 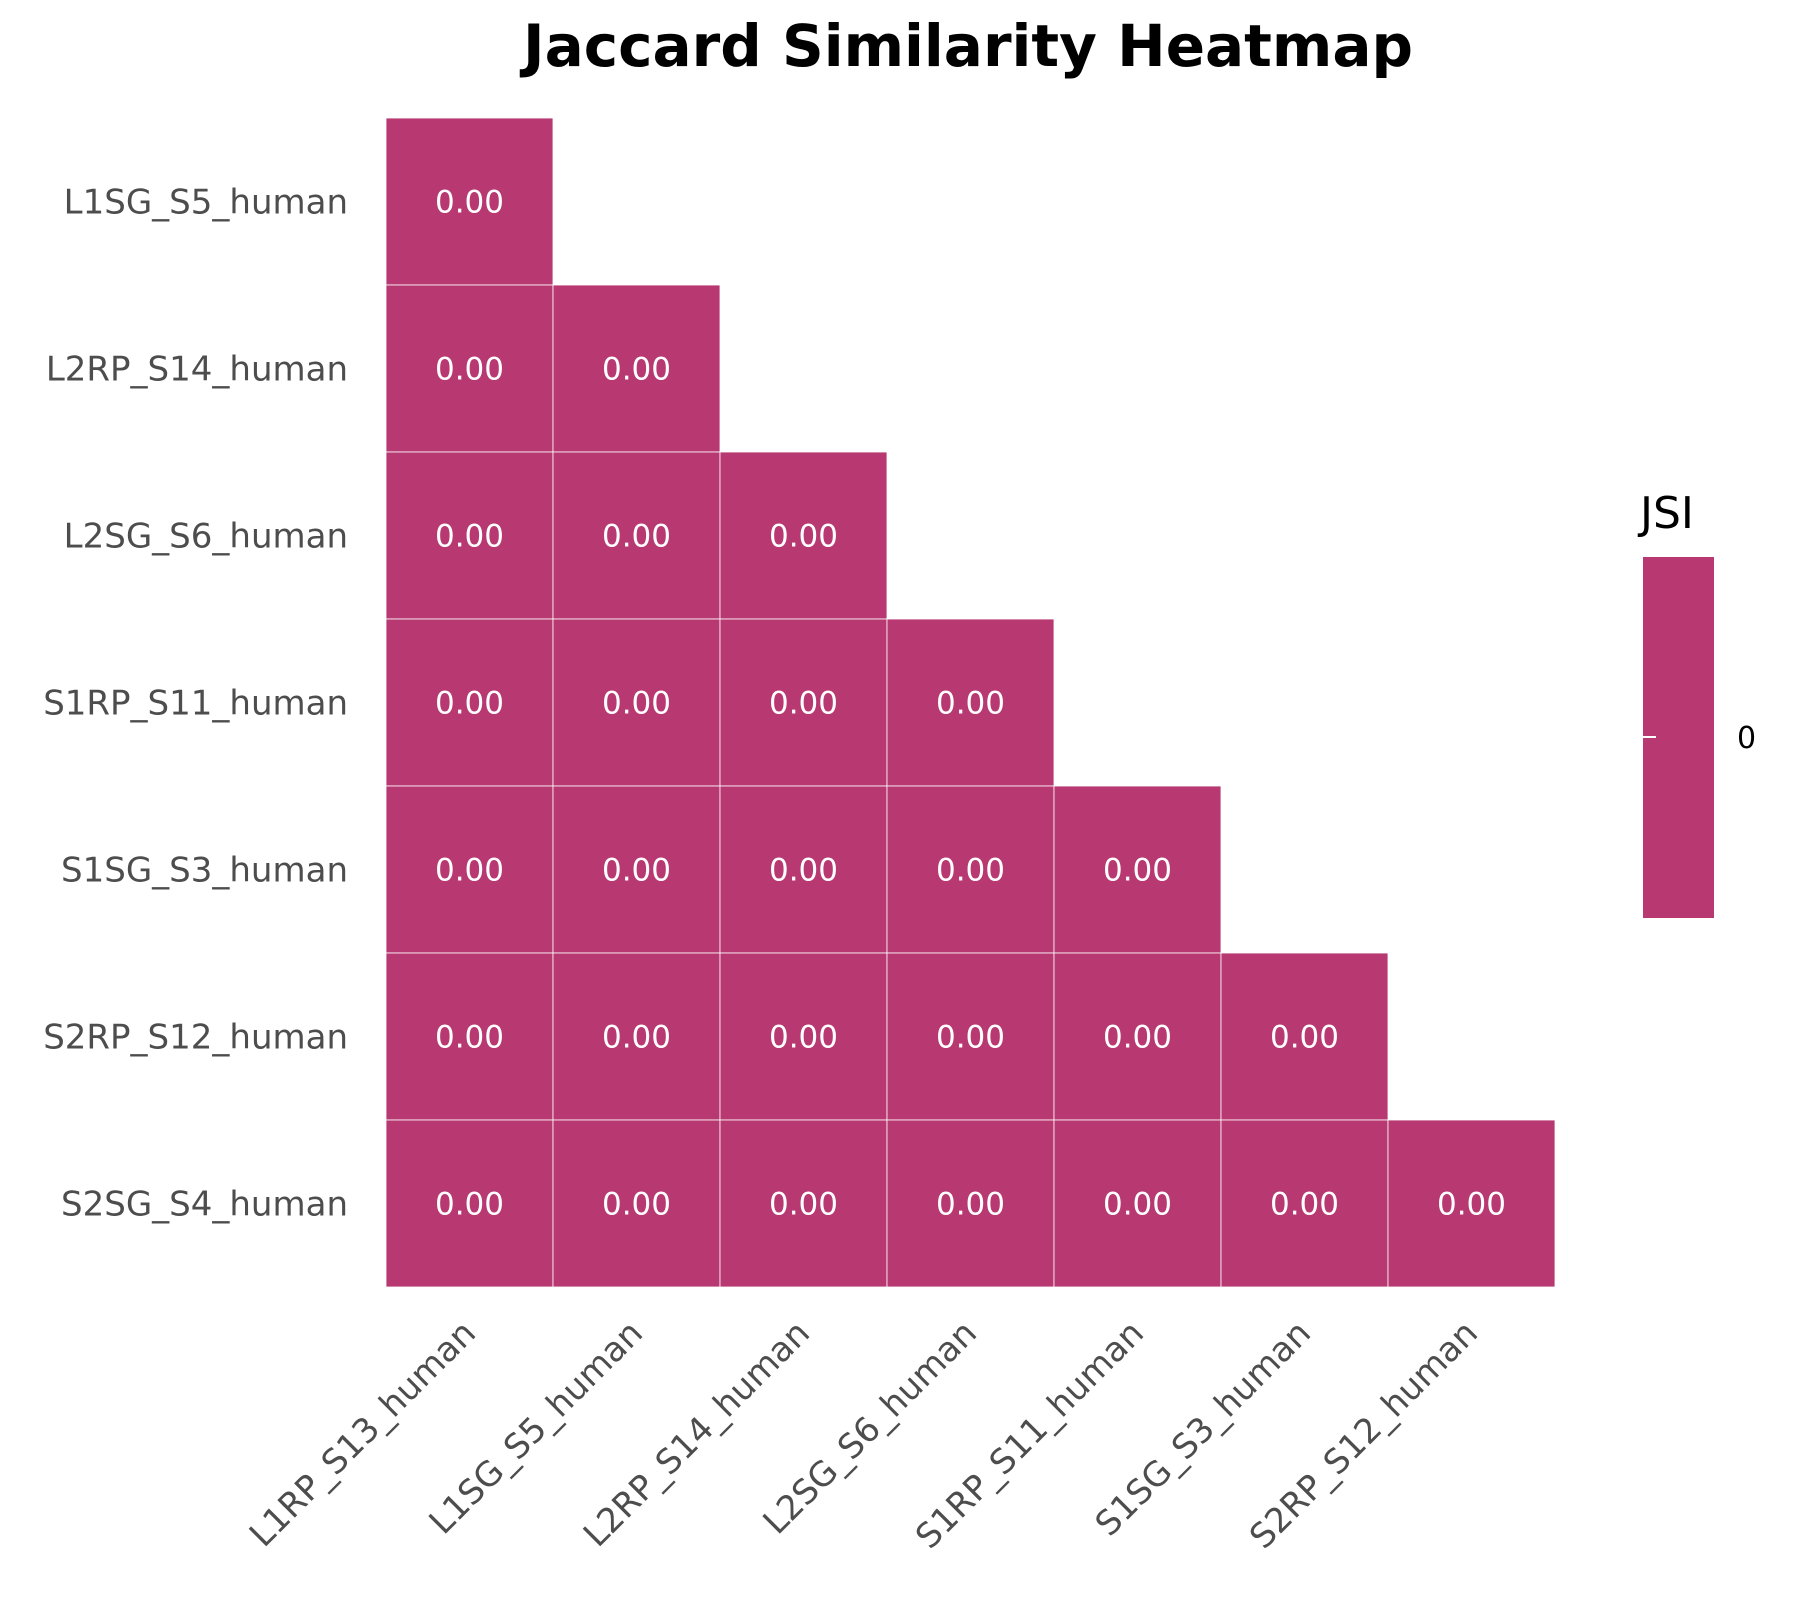 What do you see at coordinates (206, 537) in the screenshot?
I see `y-tick-label: L2SG_S6_human` at bounding box center [206, 537].